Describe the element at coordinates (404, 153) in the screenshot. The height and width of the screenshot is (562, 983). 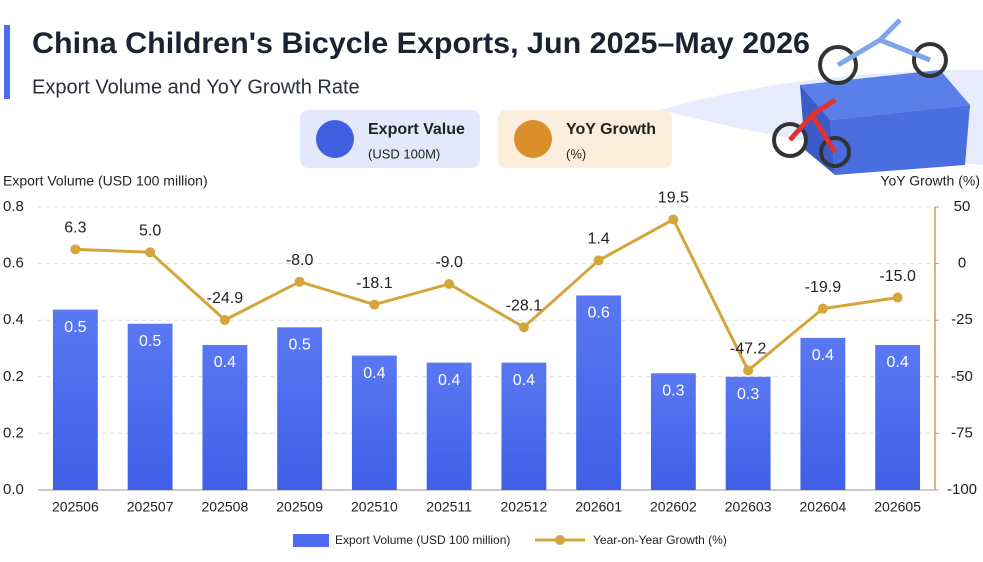
I see `legend-badge-subtitle: (USD 100M)` at that location.